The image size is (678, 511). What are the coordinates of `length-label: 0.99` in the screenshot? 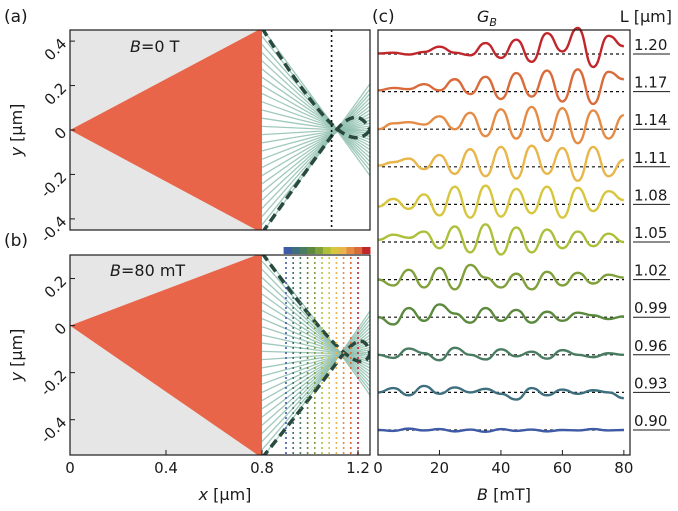 It's located at (650, 308).